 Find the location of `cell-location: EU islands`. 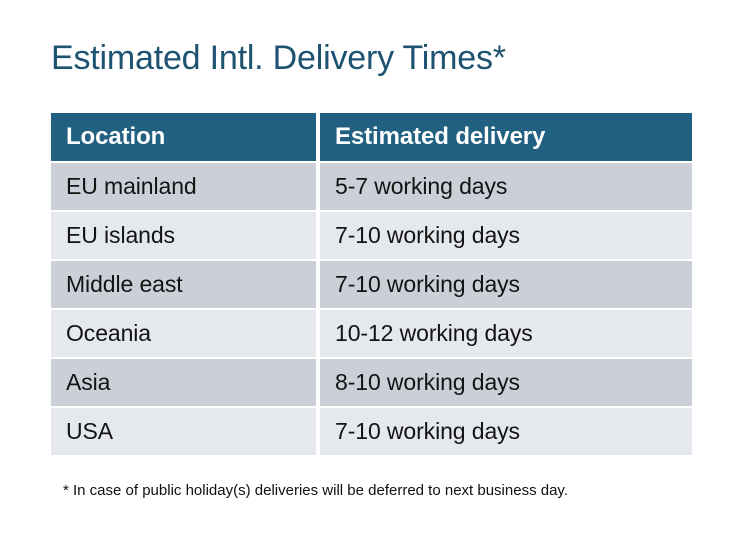

cell-location: EU islands is located at coordinates (183, 235).